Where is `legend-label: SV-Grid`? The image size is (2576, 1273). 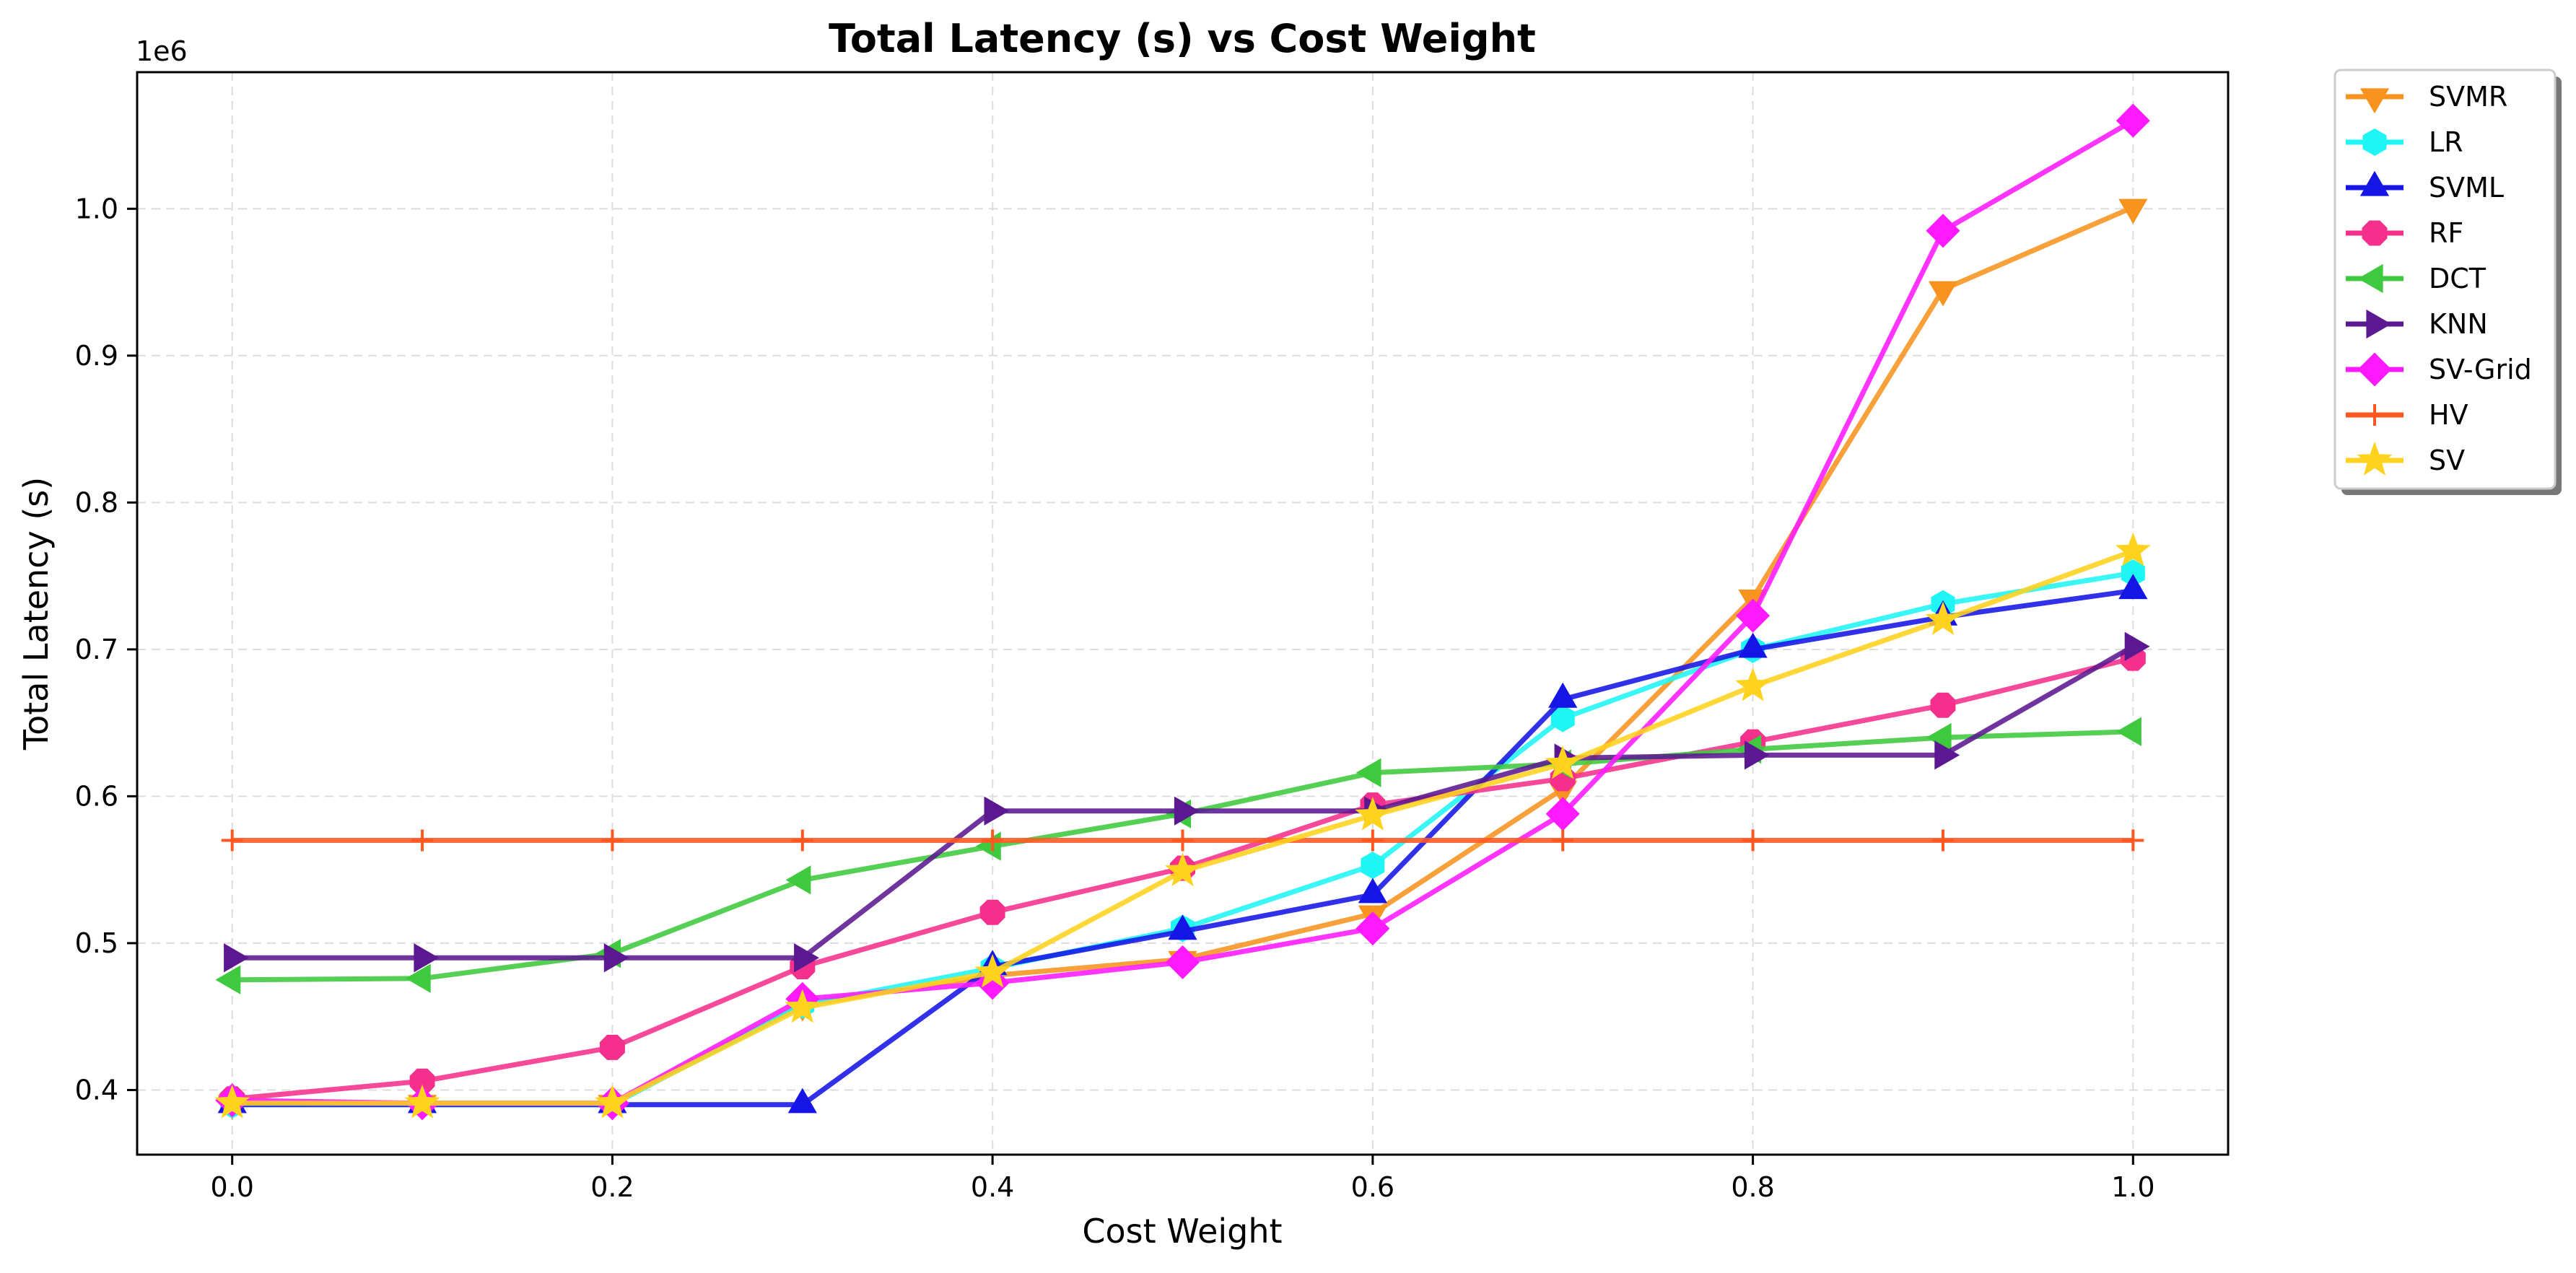
legend-label: SV-Grid is located at coordinates (2480, 369).